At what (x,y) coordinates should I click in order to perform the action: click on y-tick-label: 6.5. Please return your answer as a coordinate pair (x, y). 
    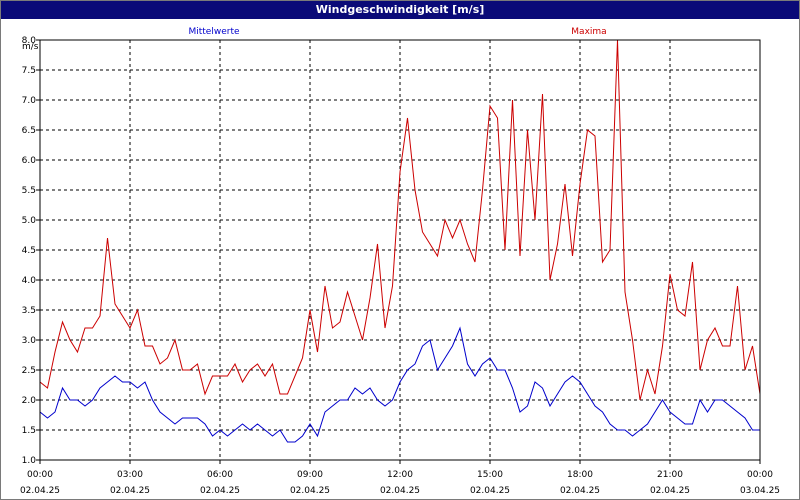
    Looking at the image, I should click on (29, 131).